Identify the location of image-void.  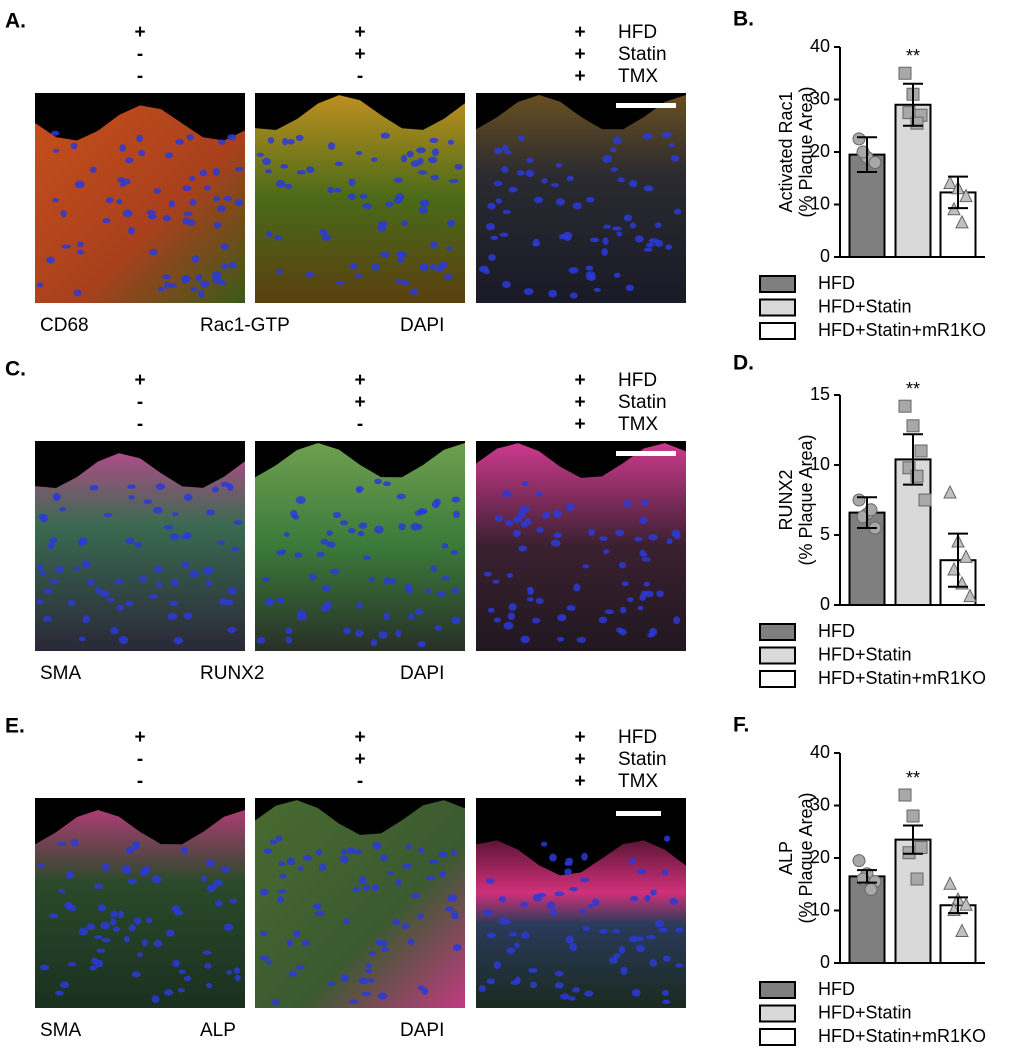
(581, 111).